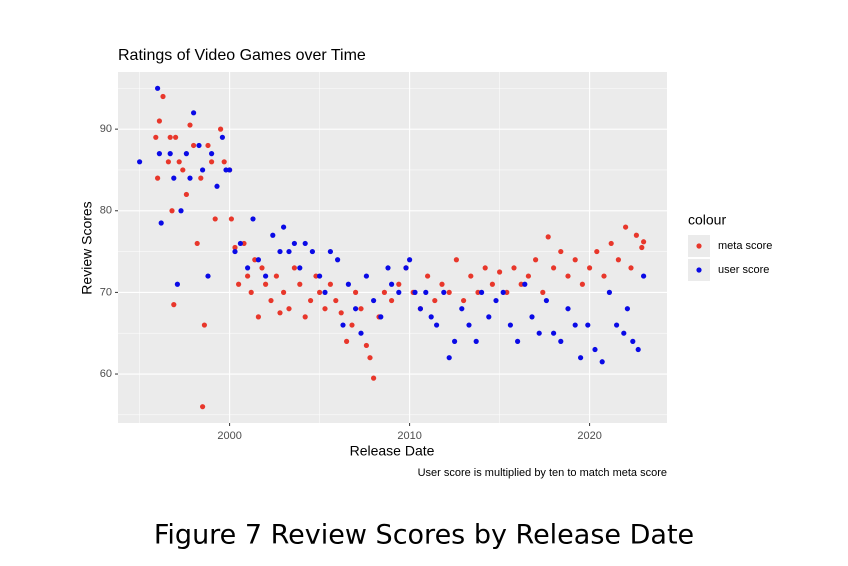 This screenshot has width=848, height=566. I want to click on y-tick-label: 60, so click(106, 374).